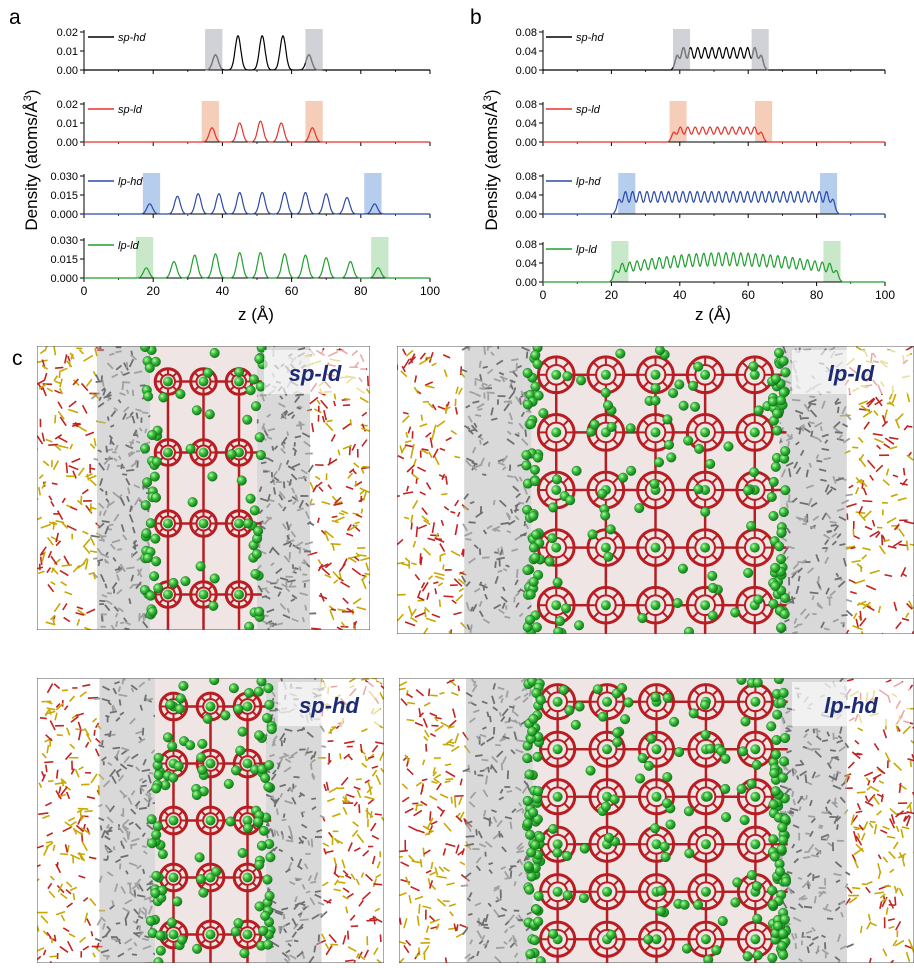 The width and height of the screenshot is (914, 968). I want to click on snapshot-label-sp-ld: sp-ld, so click(315, 373).